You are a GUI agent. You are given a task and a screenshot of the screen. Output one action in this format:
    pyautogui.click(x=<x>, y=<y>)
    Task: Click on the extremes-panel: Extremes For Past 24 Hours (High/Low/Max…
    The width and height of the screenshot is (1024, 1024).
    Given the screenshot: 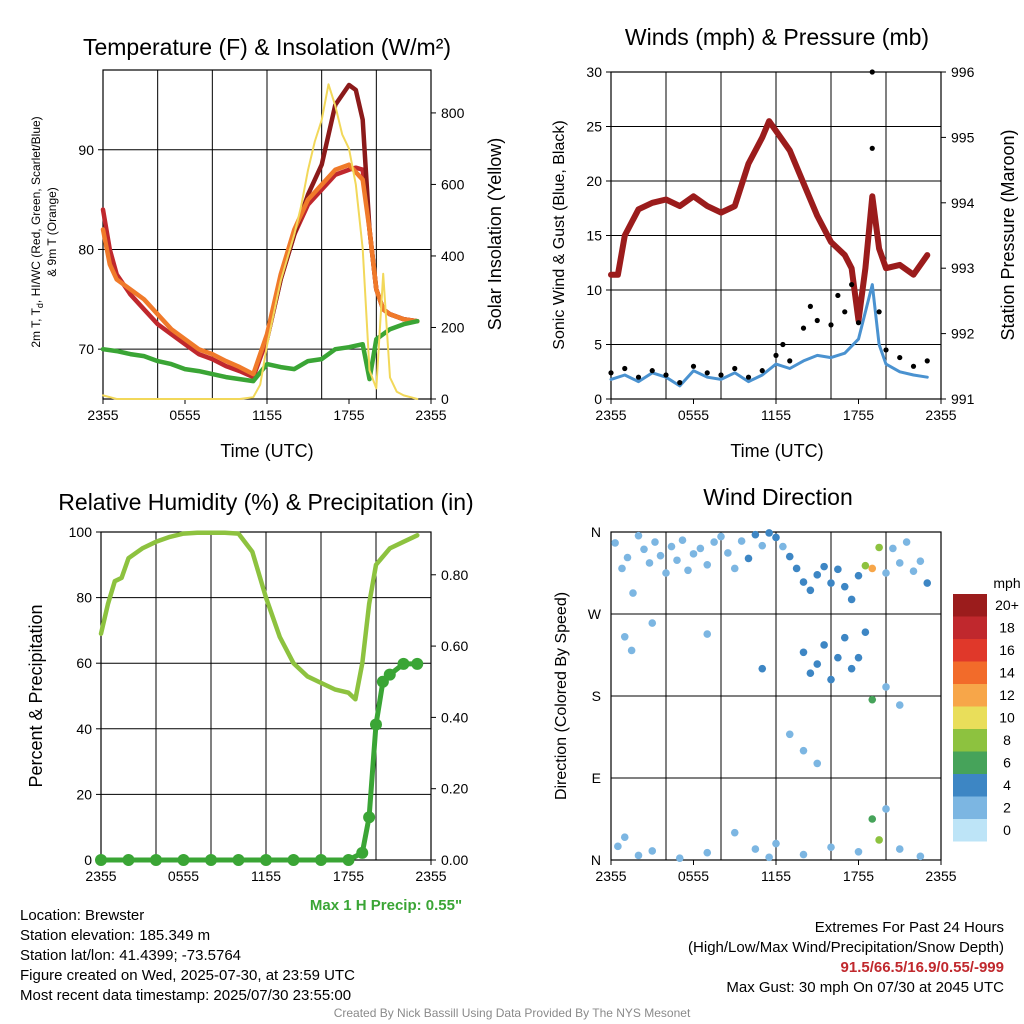 What is the action you would take?
    pyautogui.click(x=846, y=958)
    